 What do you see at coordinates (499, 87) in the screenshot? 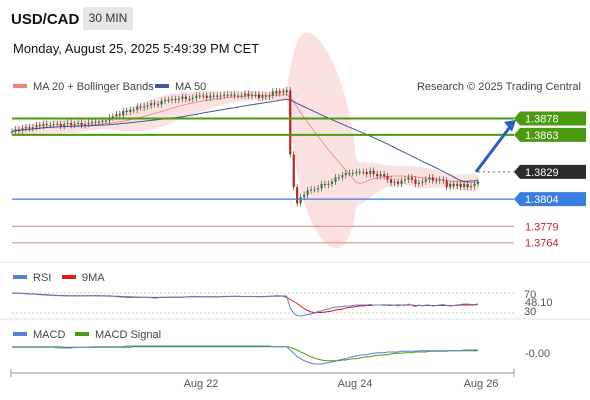
I see `credit-text: Research © 2025 Trading Central` at bounding box center [499, 87].